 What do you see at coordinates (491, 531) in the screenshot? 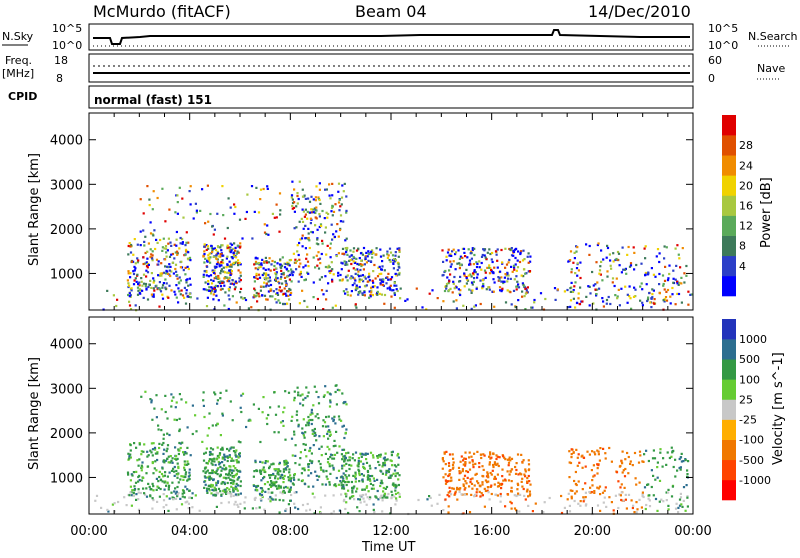
I see `time-tick-label: 16:00` at bounding box center [491, 531].